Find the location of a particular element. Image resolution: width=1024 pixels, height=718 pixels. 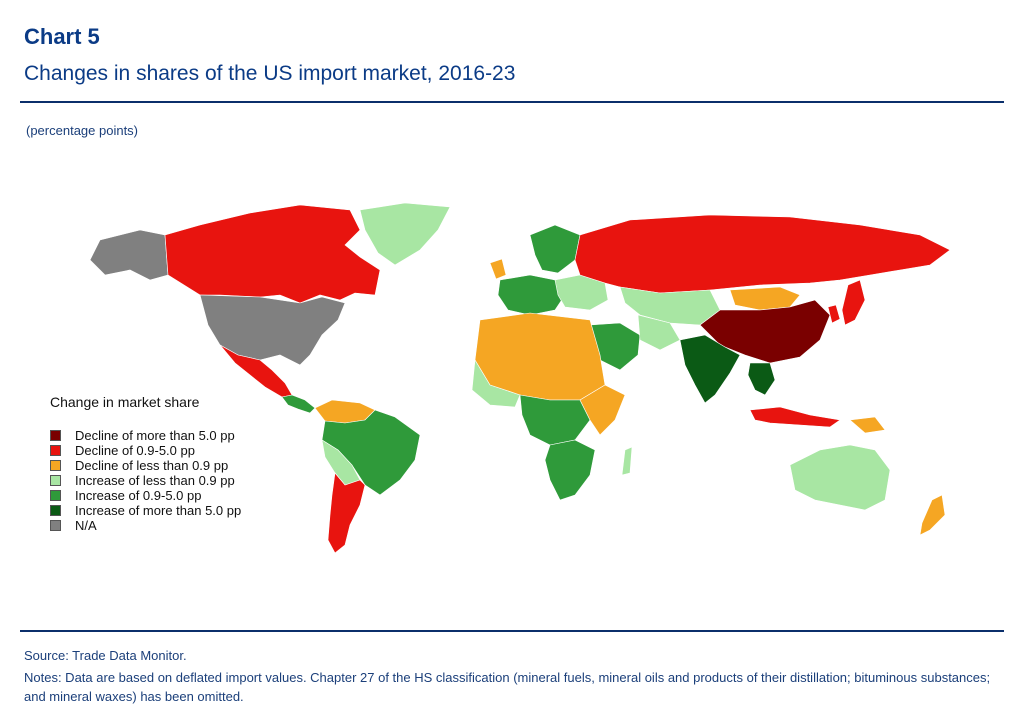

region-central-asia is located at coordinates (670, 306).